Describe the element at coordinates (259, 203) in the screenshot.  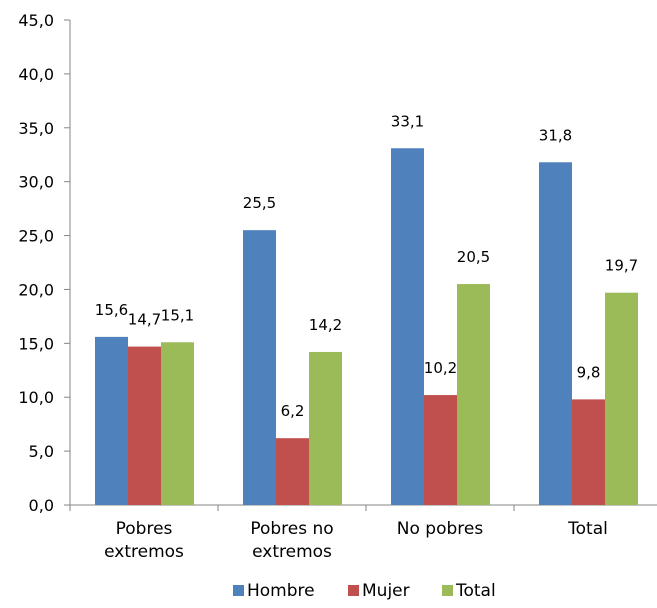
I see `data-label: 25,5` at that location.